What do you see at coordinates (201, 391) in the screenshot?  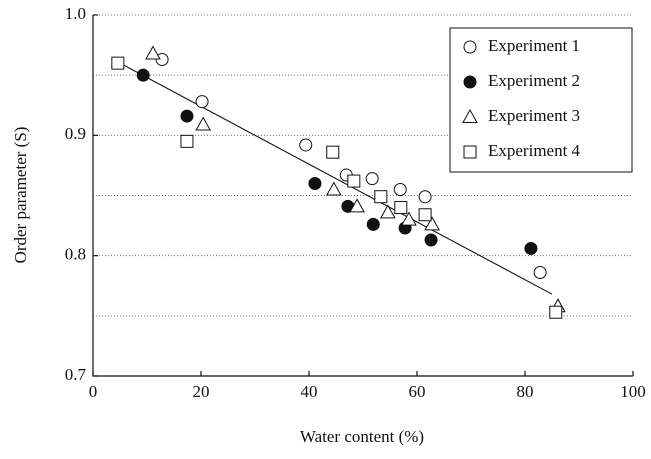 I see `x-tick-label: 20` at bounding box center [201, 391].